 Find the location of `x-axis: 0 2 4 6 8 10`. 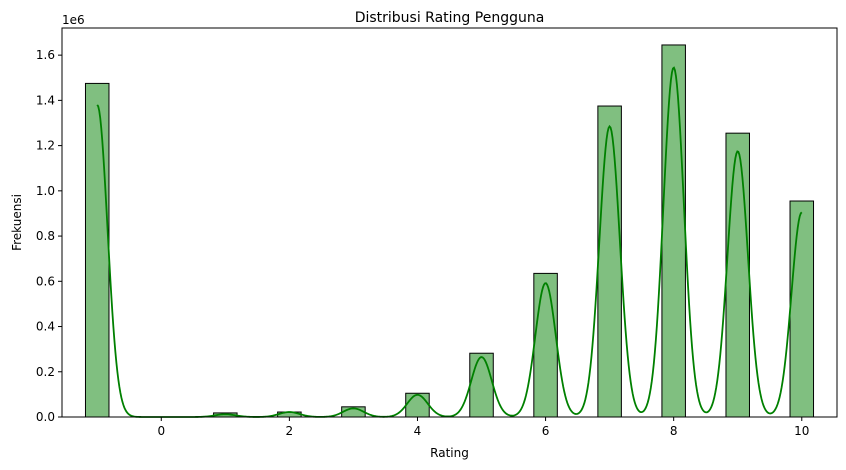

x-axis: 0 2 4 6 8 10 is located at coordinates (483, 427).